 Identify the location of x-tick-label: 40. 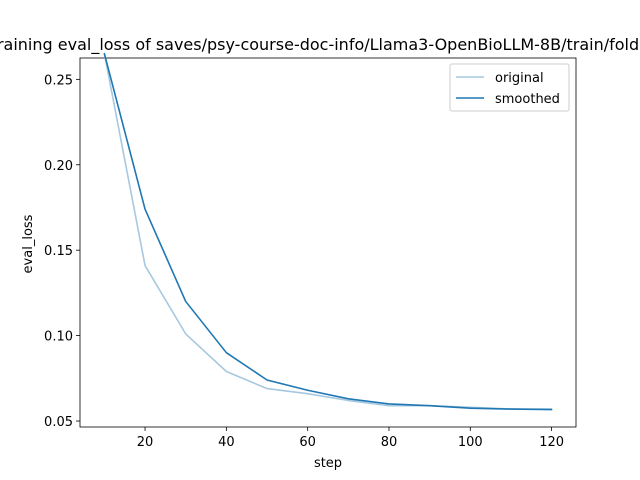
(226, 442).